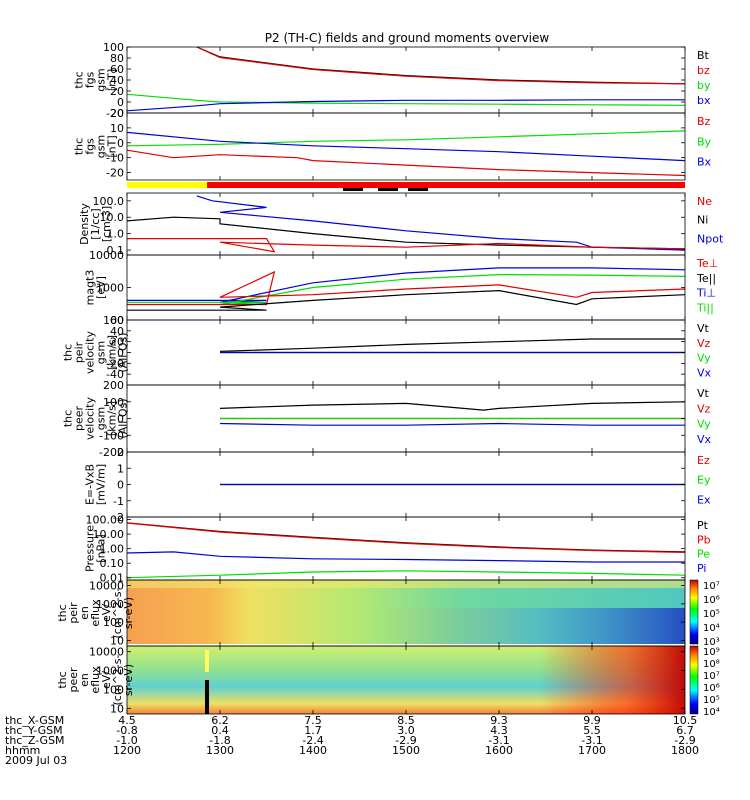 The image size is (750, 800). I want to click on ytick-label: 0.10, so click(112, 563).